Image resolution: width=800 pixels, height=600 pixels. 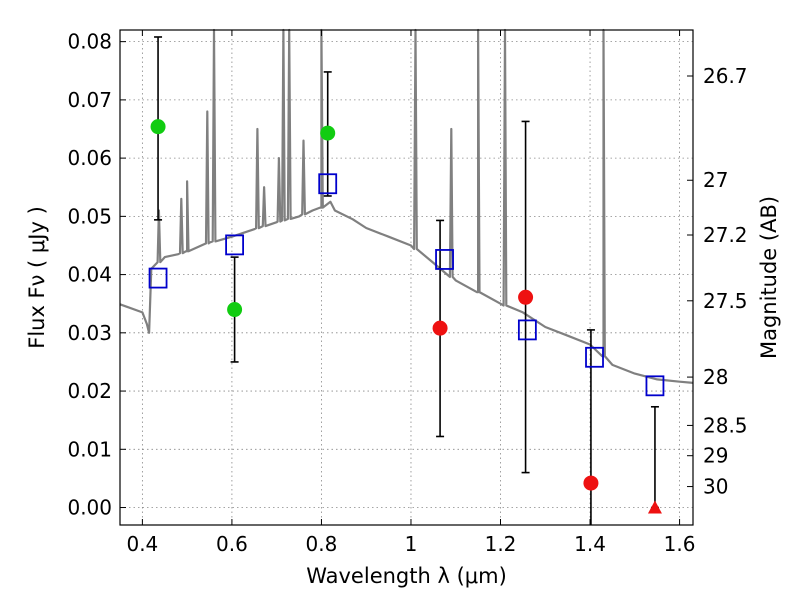 I want to click on x-tick-label: 0.8, so click(x=322, y=544).